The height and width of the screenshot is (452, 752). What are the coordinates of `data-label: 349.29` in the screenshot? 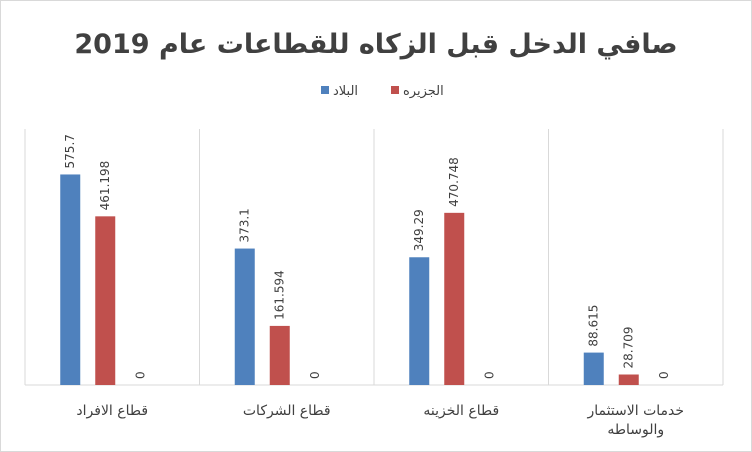 It's located at (419, 230).